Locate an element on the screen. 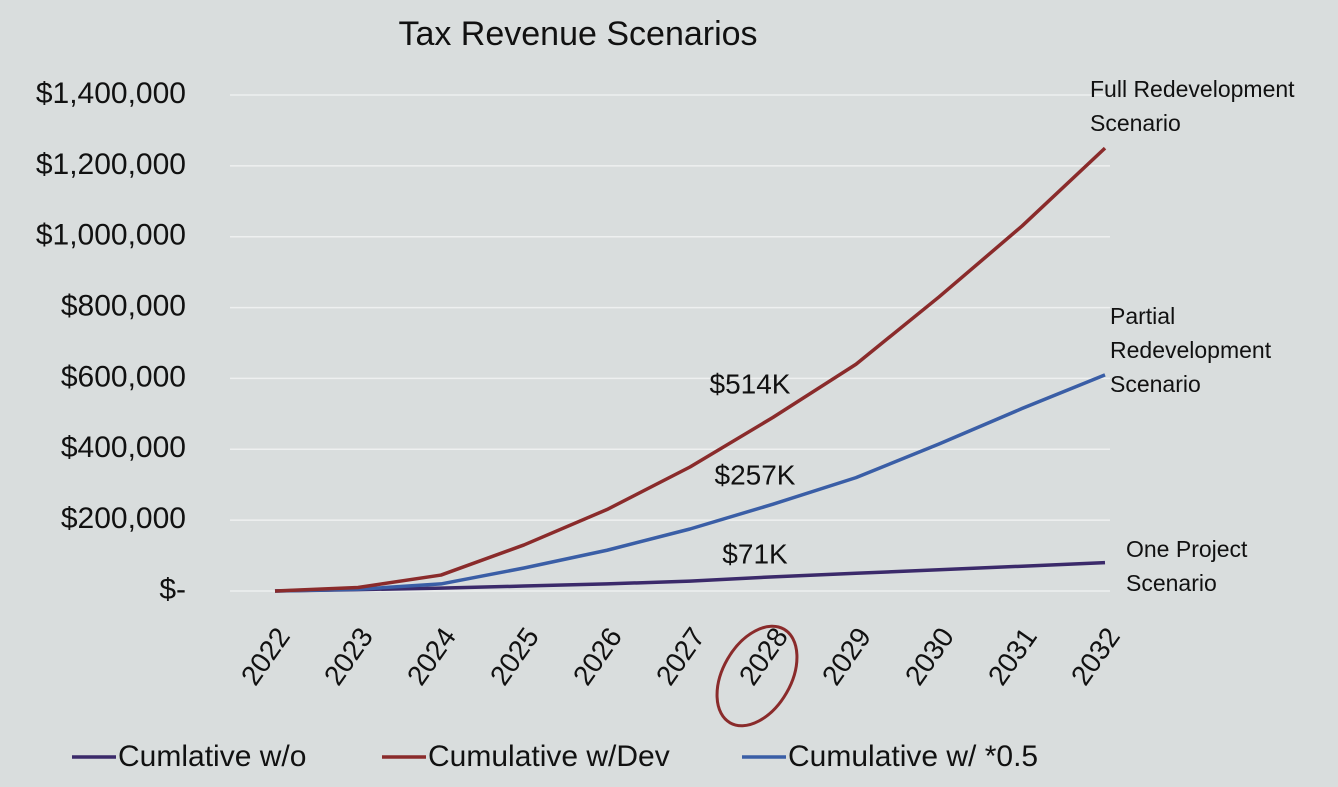 The width and height of the screenshot is (1338, 787). x-tick-label: 2023 is located at coordinates (348, 656).